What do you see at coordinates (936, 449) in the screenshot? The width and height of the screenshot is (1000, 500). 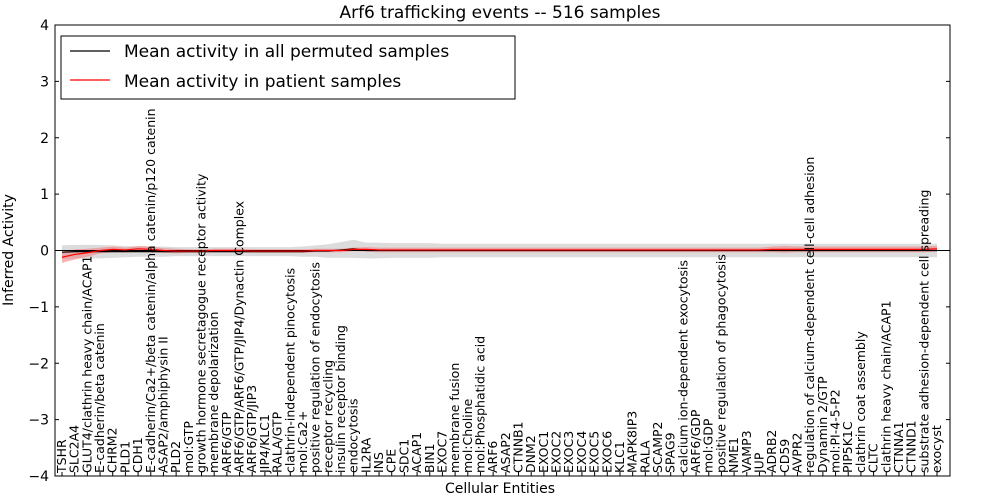 I see `x-tick-label: exocyst` at bounding box center [936, 449].